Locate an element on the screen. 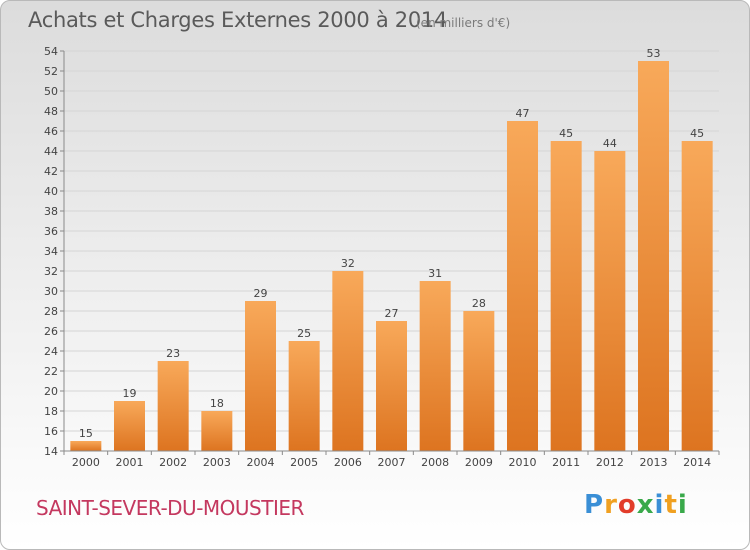 This screenshot has width=750, height=550. logo-letter: t is located at coordinates (671, 505).